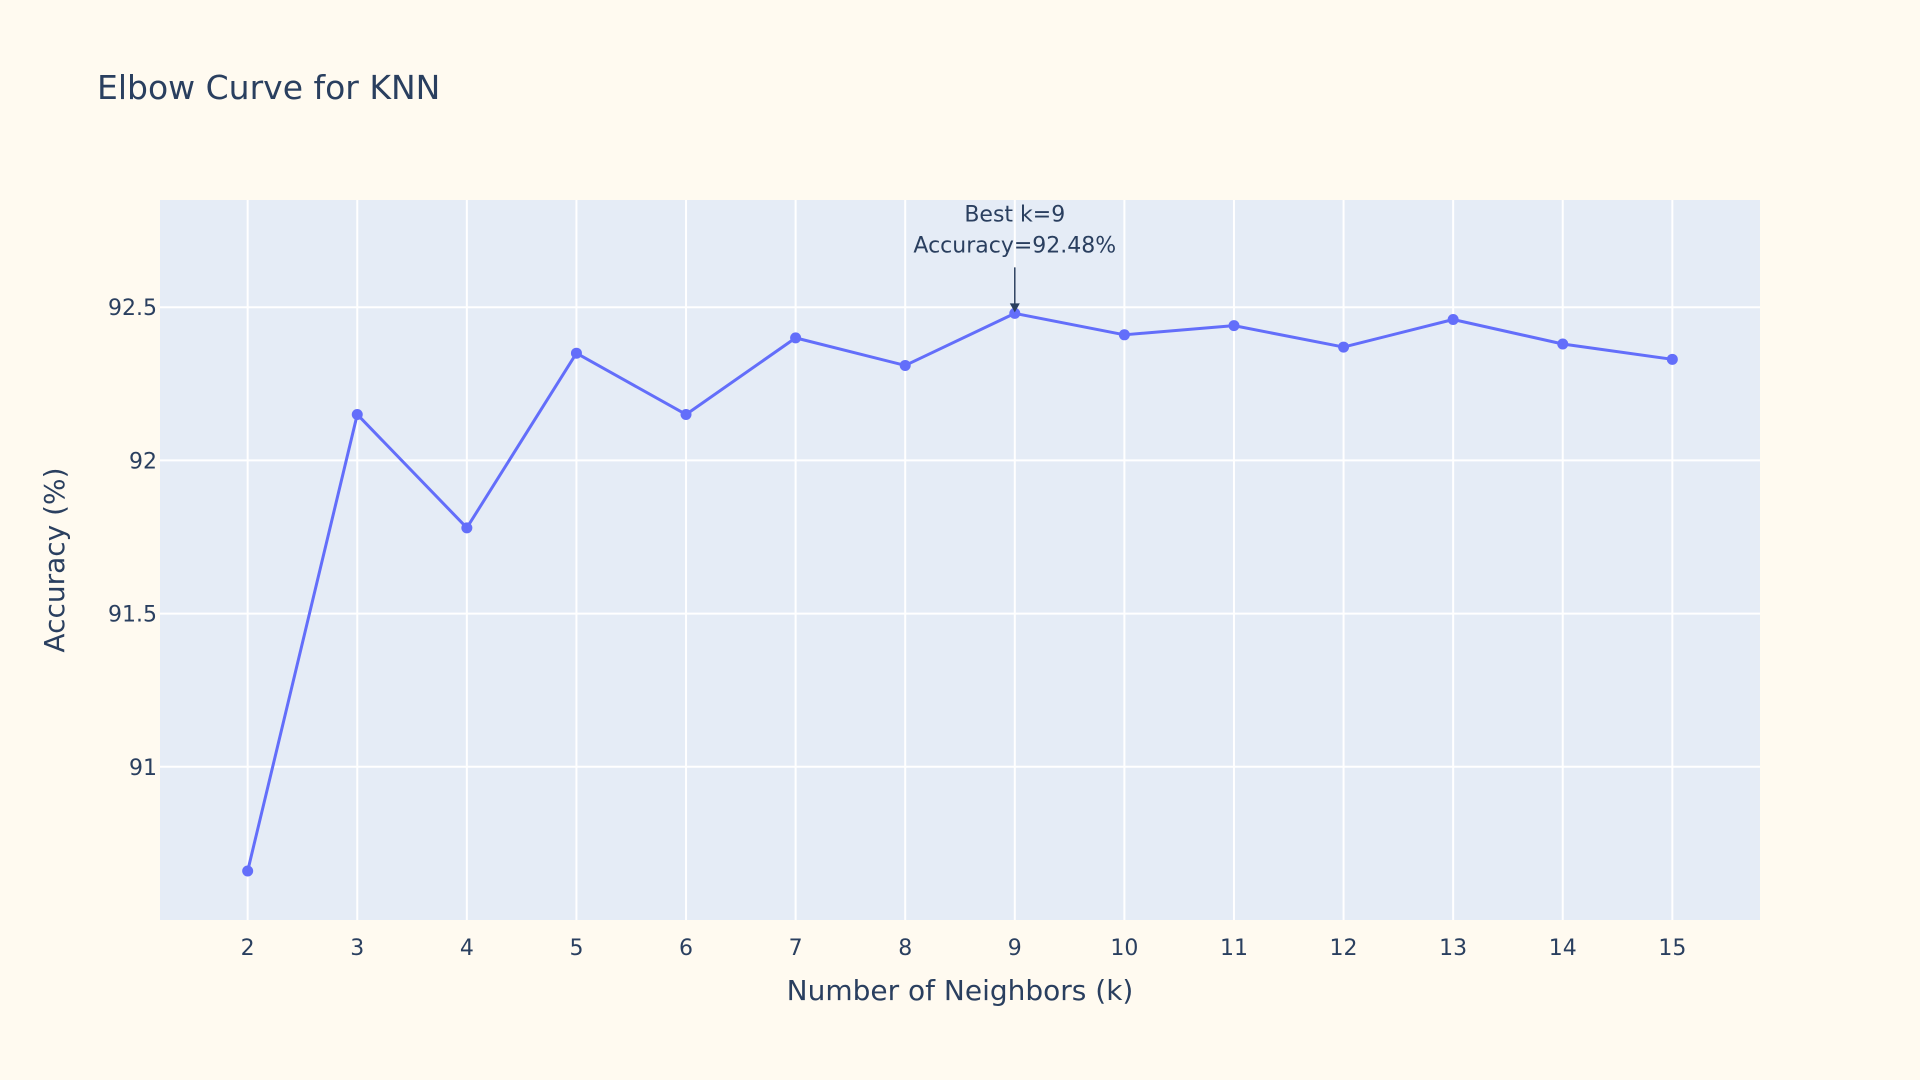  I want to click on x-tick-label: 8, so click(905, 948).